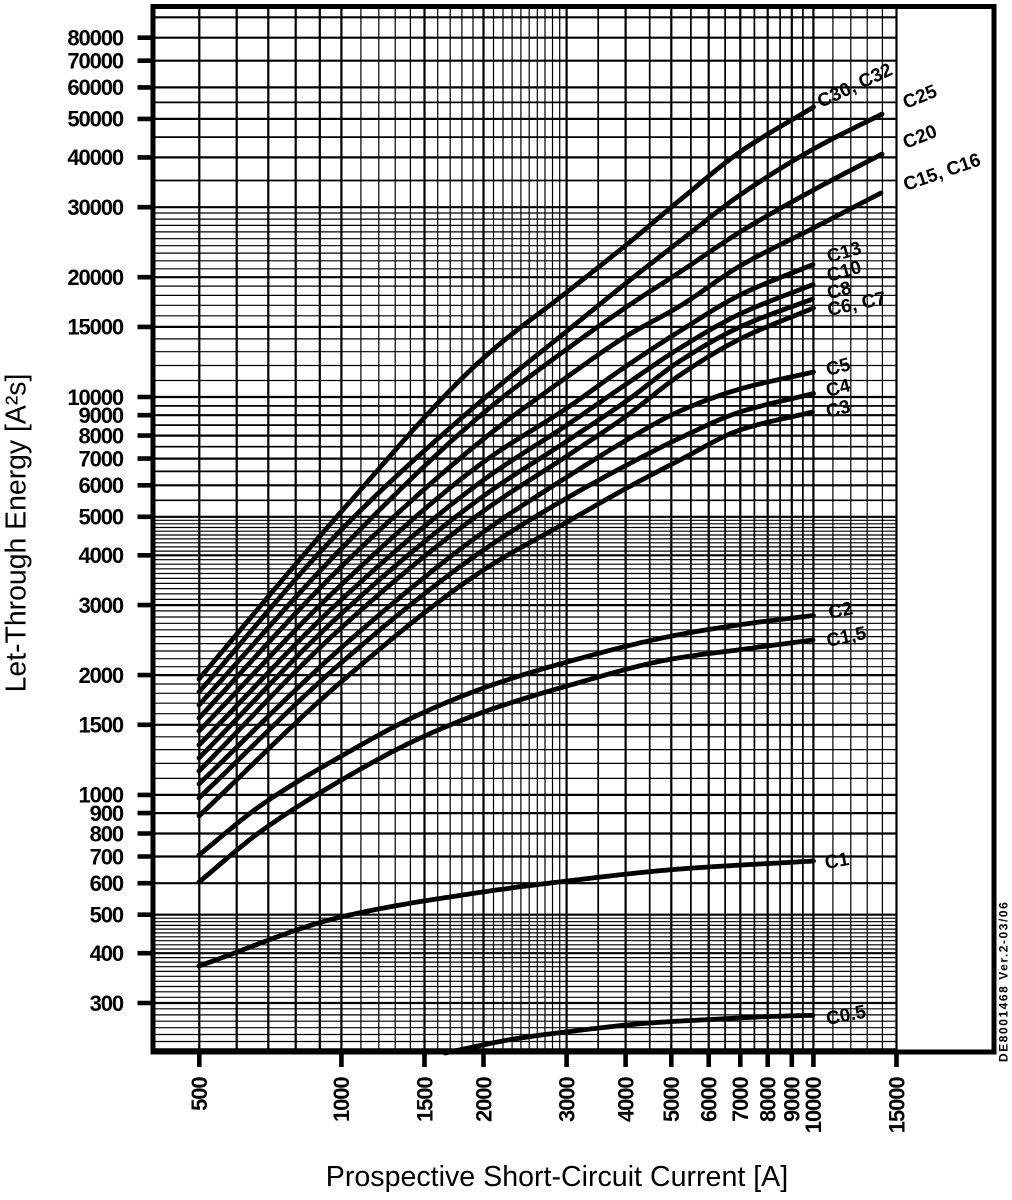 The height and width of the screenshot is (1200, 1012). What do you see at coordinates (95, 119) in the screenshot?
I see `svg-text: 50000` at bounding box center [95, 119].